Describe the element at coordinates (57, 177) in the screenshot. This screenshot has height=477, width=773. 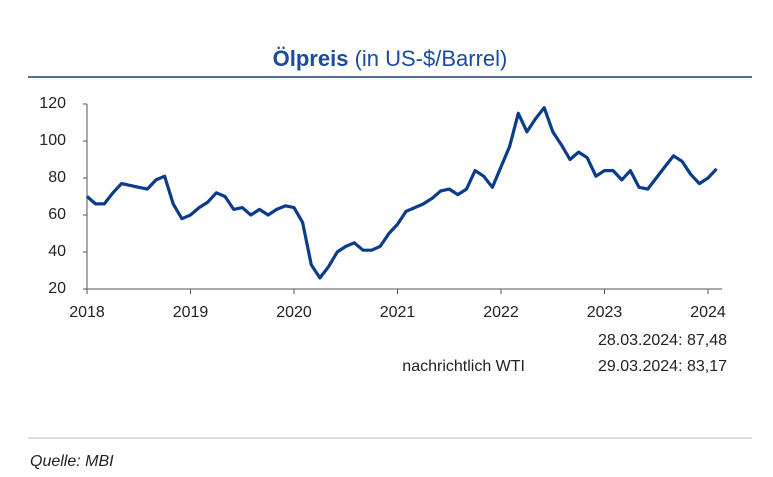
I see `y-tick-label: 80` at that location.